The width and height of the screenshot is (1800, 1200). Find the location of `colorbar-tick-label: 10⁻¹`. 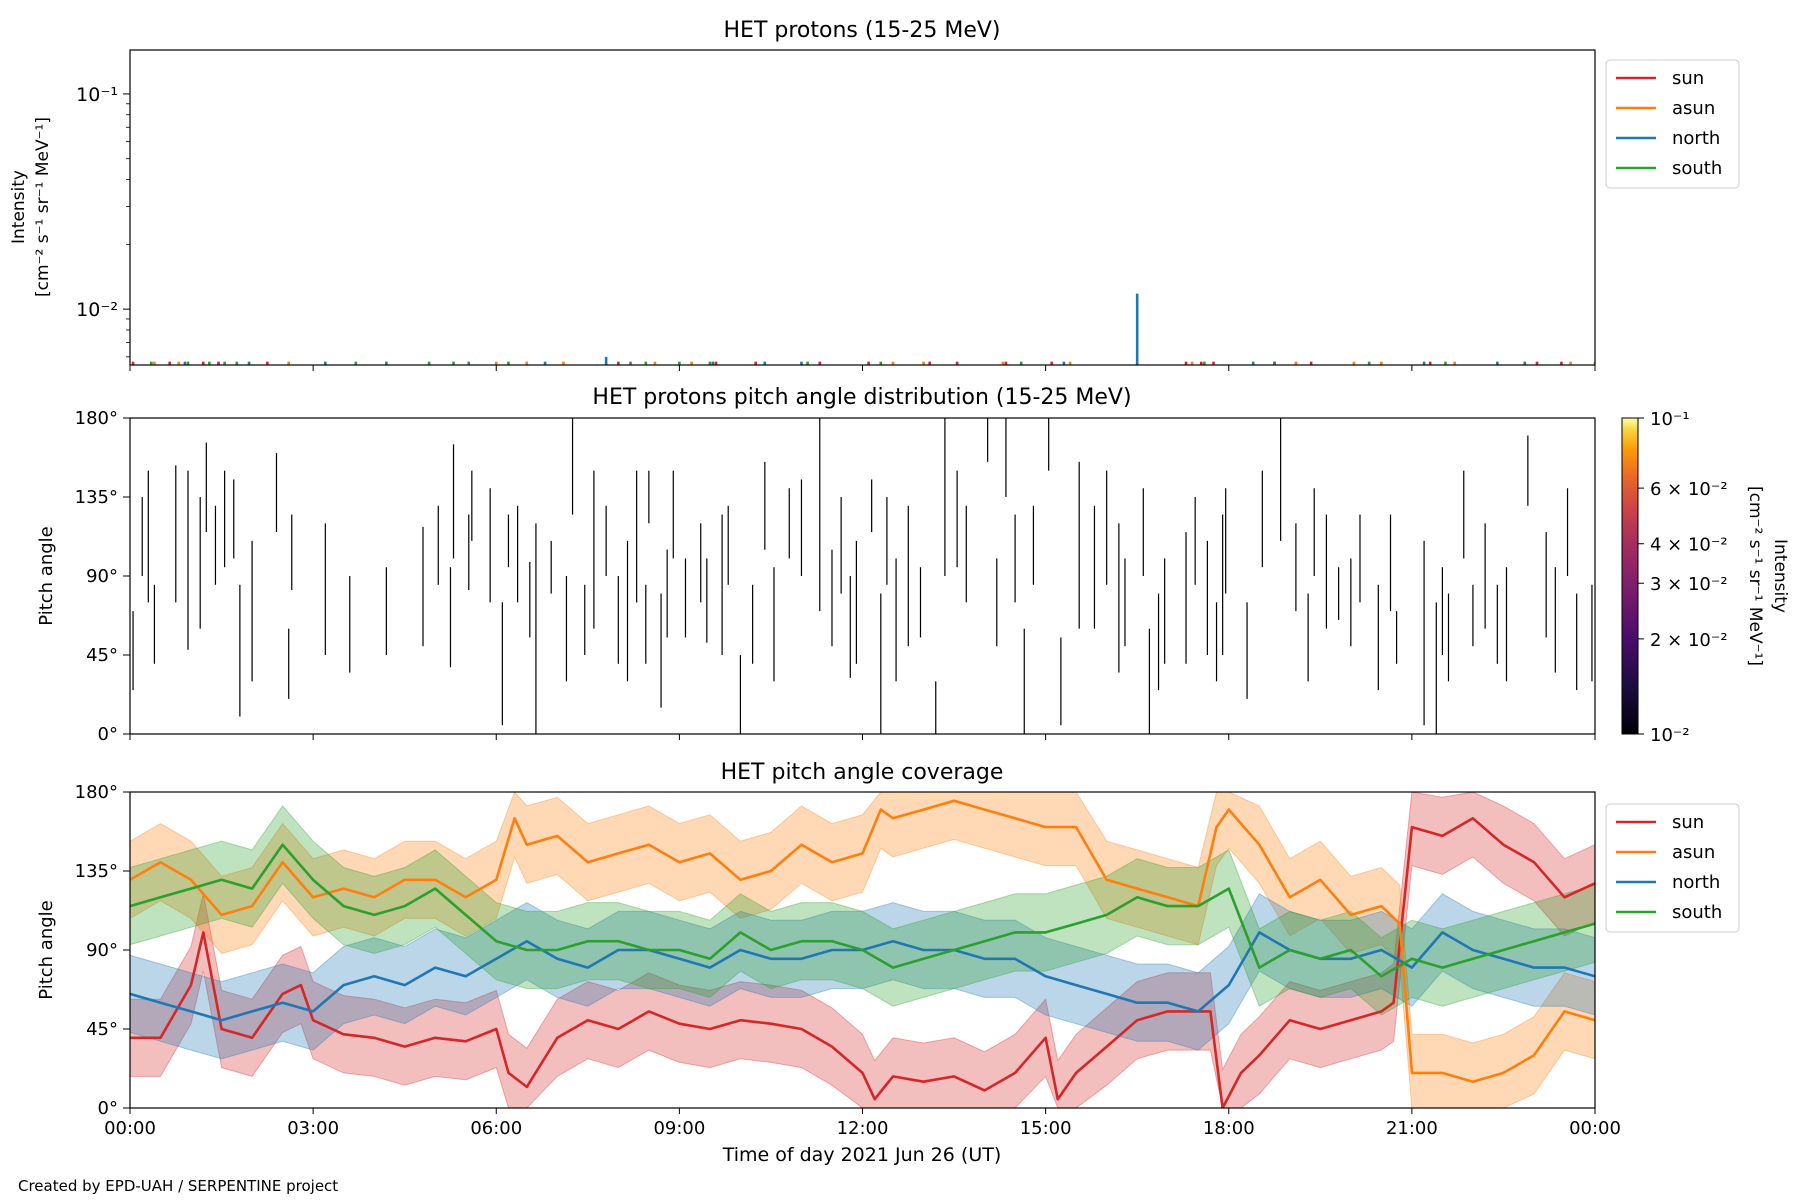

colorbar-tick-label: 10⁻¹ is located at coordinates (1670, 419).